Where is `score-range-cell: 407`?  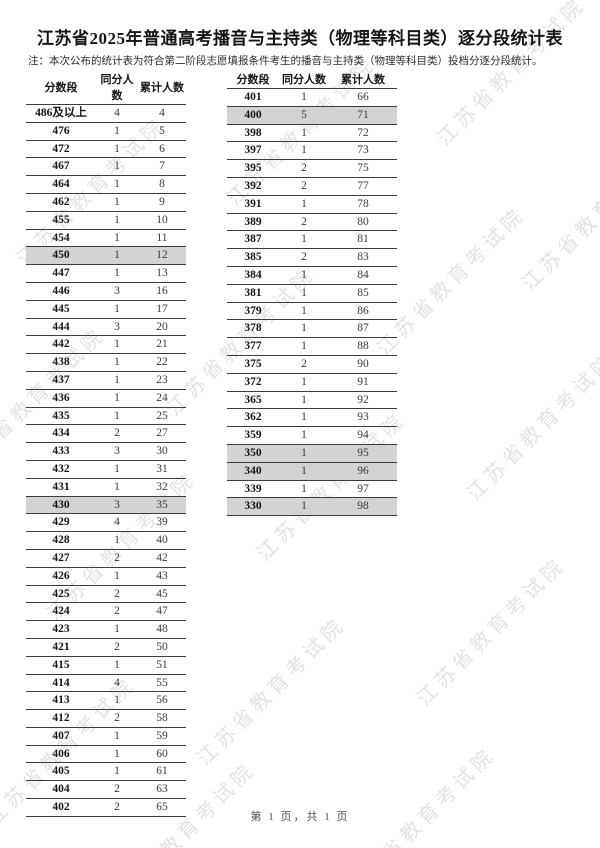 score-range-cell: 407 is located at coordinates (61, 735).